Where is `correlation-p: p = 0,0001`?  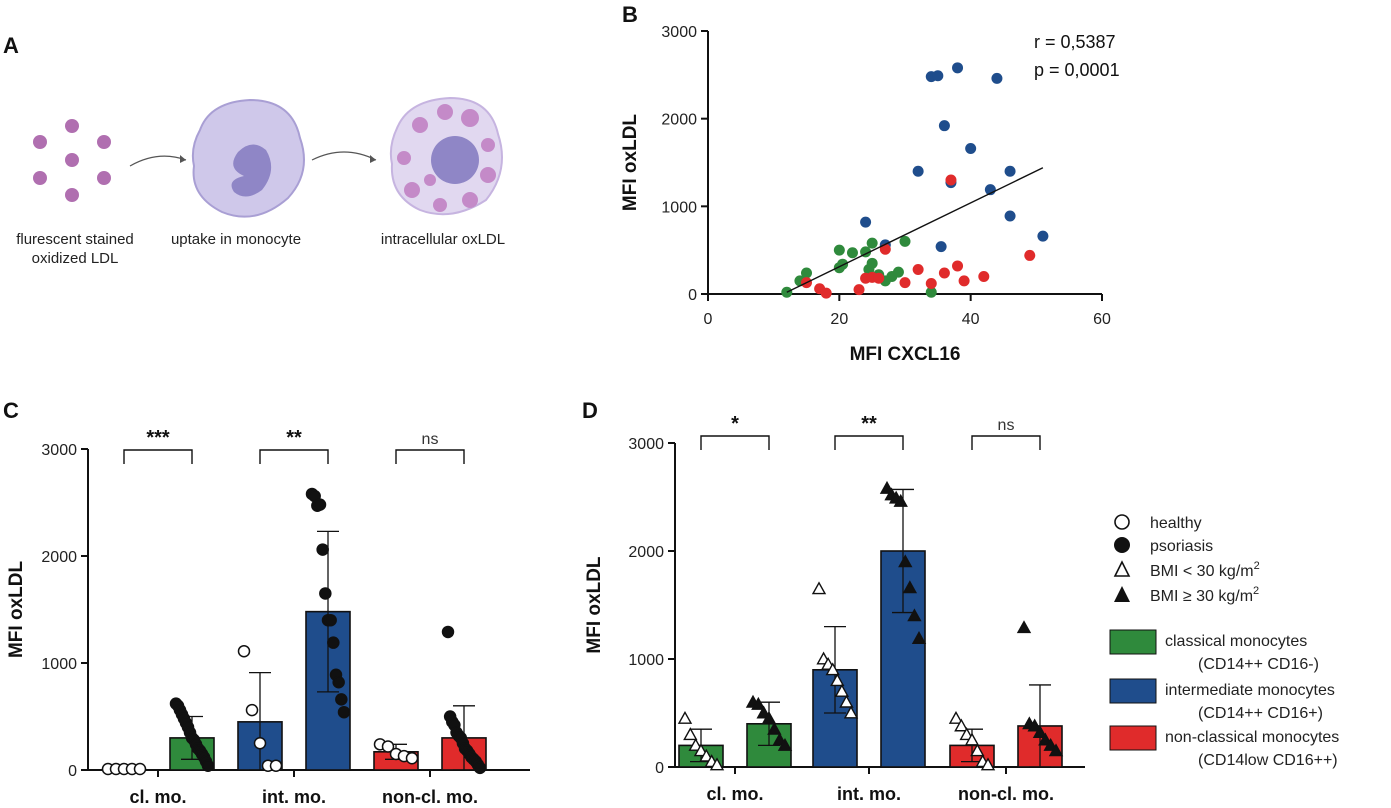 correlation-p: p = 0,0001 is located at coordinates (1077, 70).